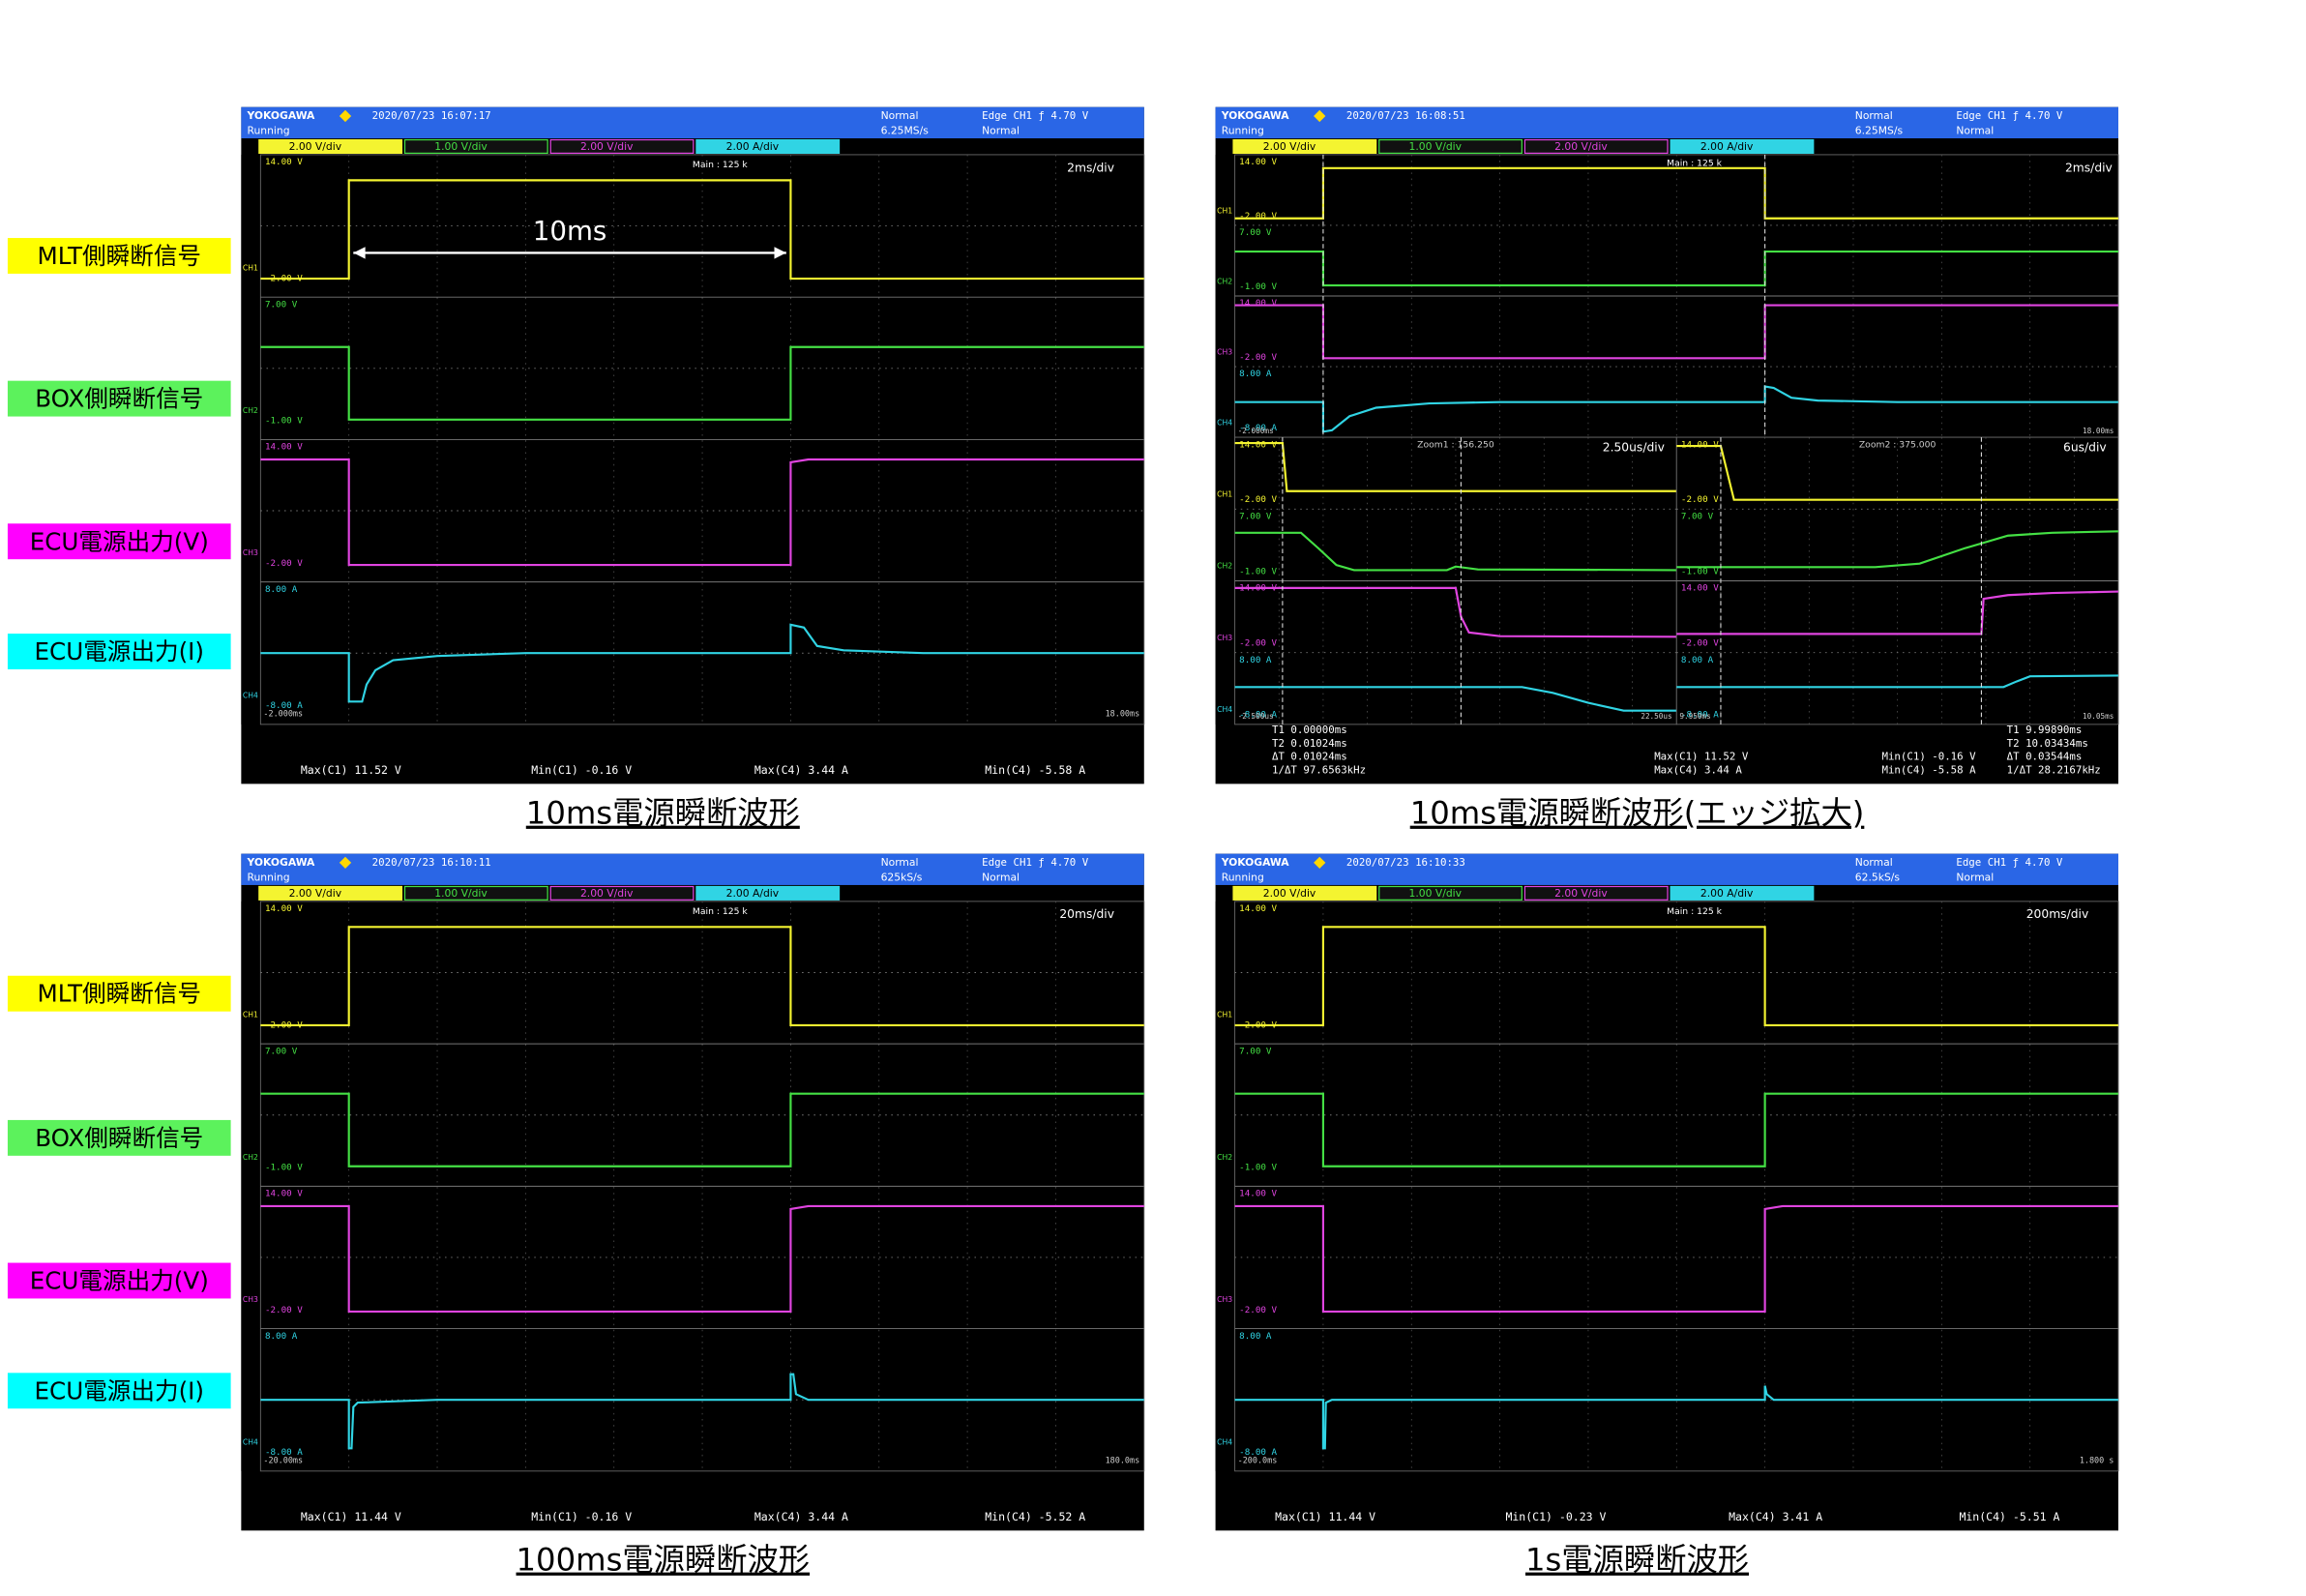 This screenshot has height=1596, width=2306. Describe the element at coordinates (1637, 1560) in the screenshot. I see `caption: 1s電源瞬断波形` at that location.